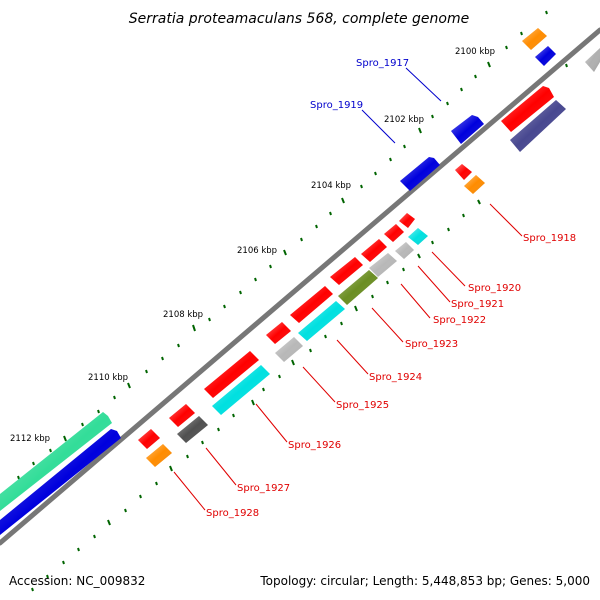 This screenshot has width=600, height=600. What do you see at coordinates (374, 250) in the screenshot?
I see `gene-red-1922` at bounding box center [374, 250].